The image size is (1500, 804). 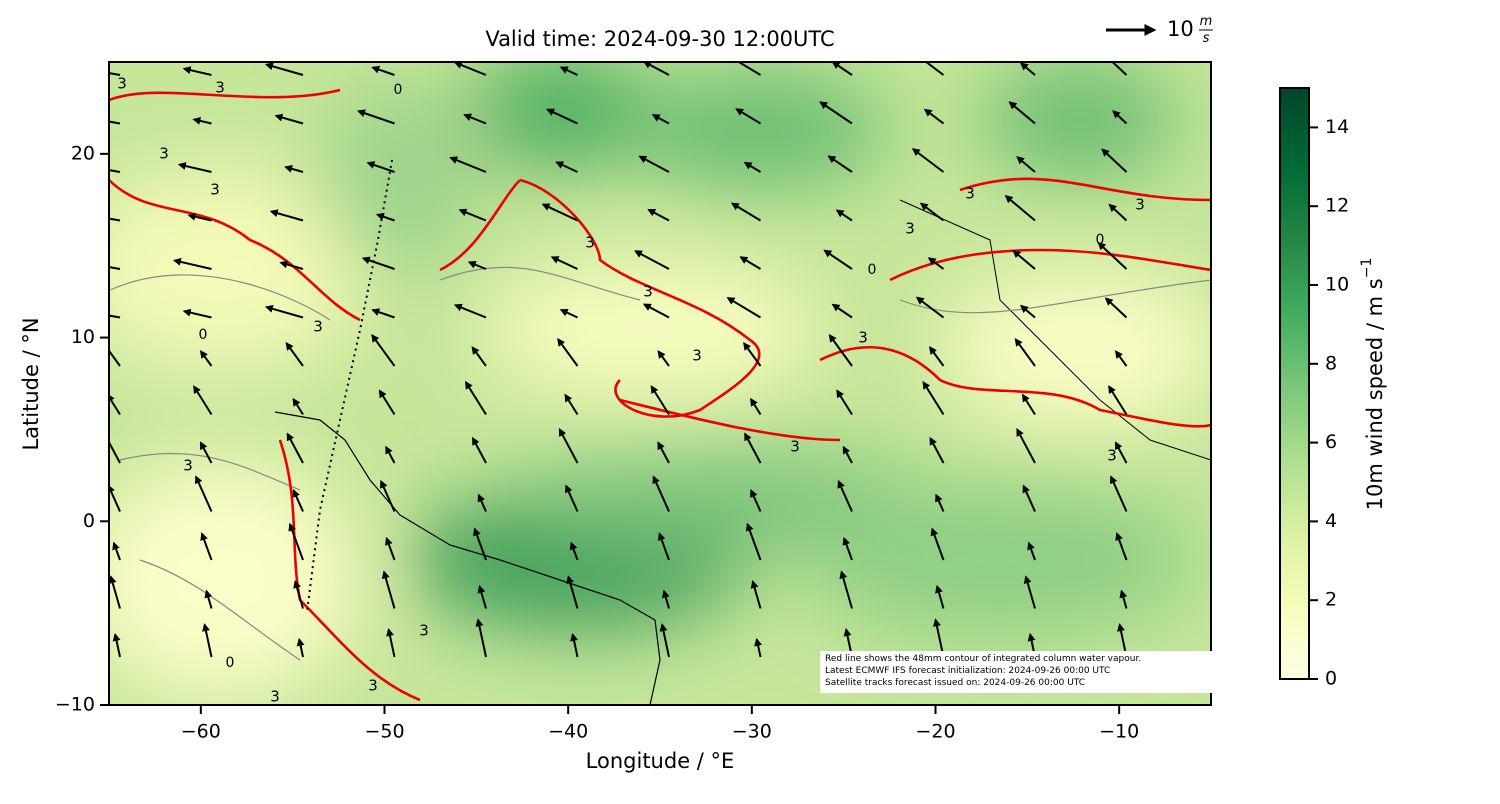 What do you see at coordinates (659, 39) in the screenshot?
I see `chart-title: Valid time: 2024-09-30 12:00UTC` at bounding box center [659, 39].